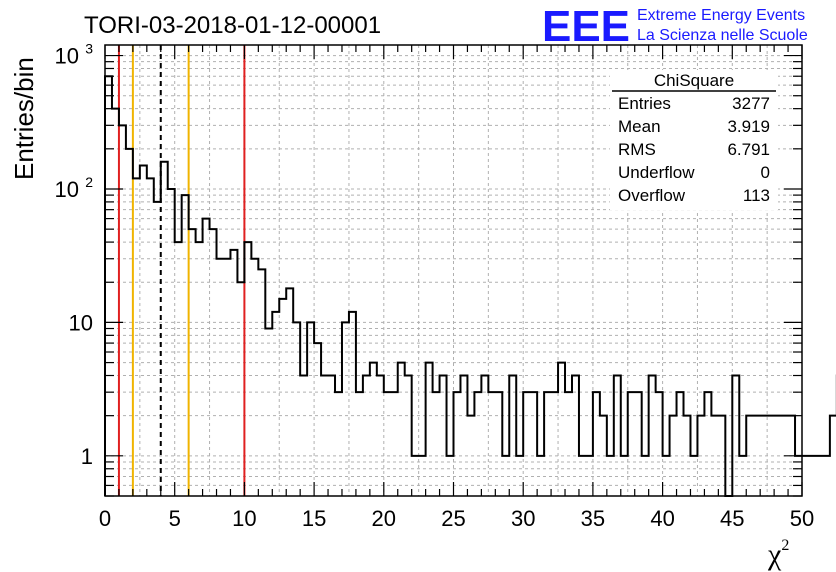 The width and height of the screenshot is (836, 572). What do you see at coordinates (785, 545) in the screenshot?
I see `x-axis-label-exponent: 2` at bounding box center [785, 545].